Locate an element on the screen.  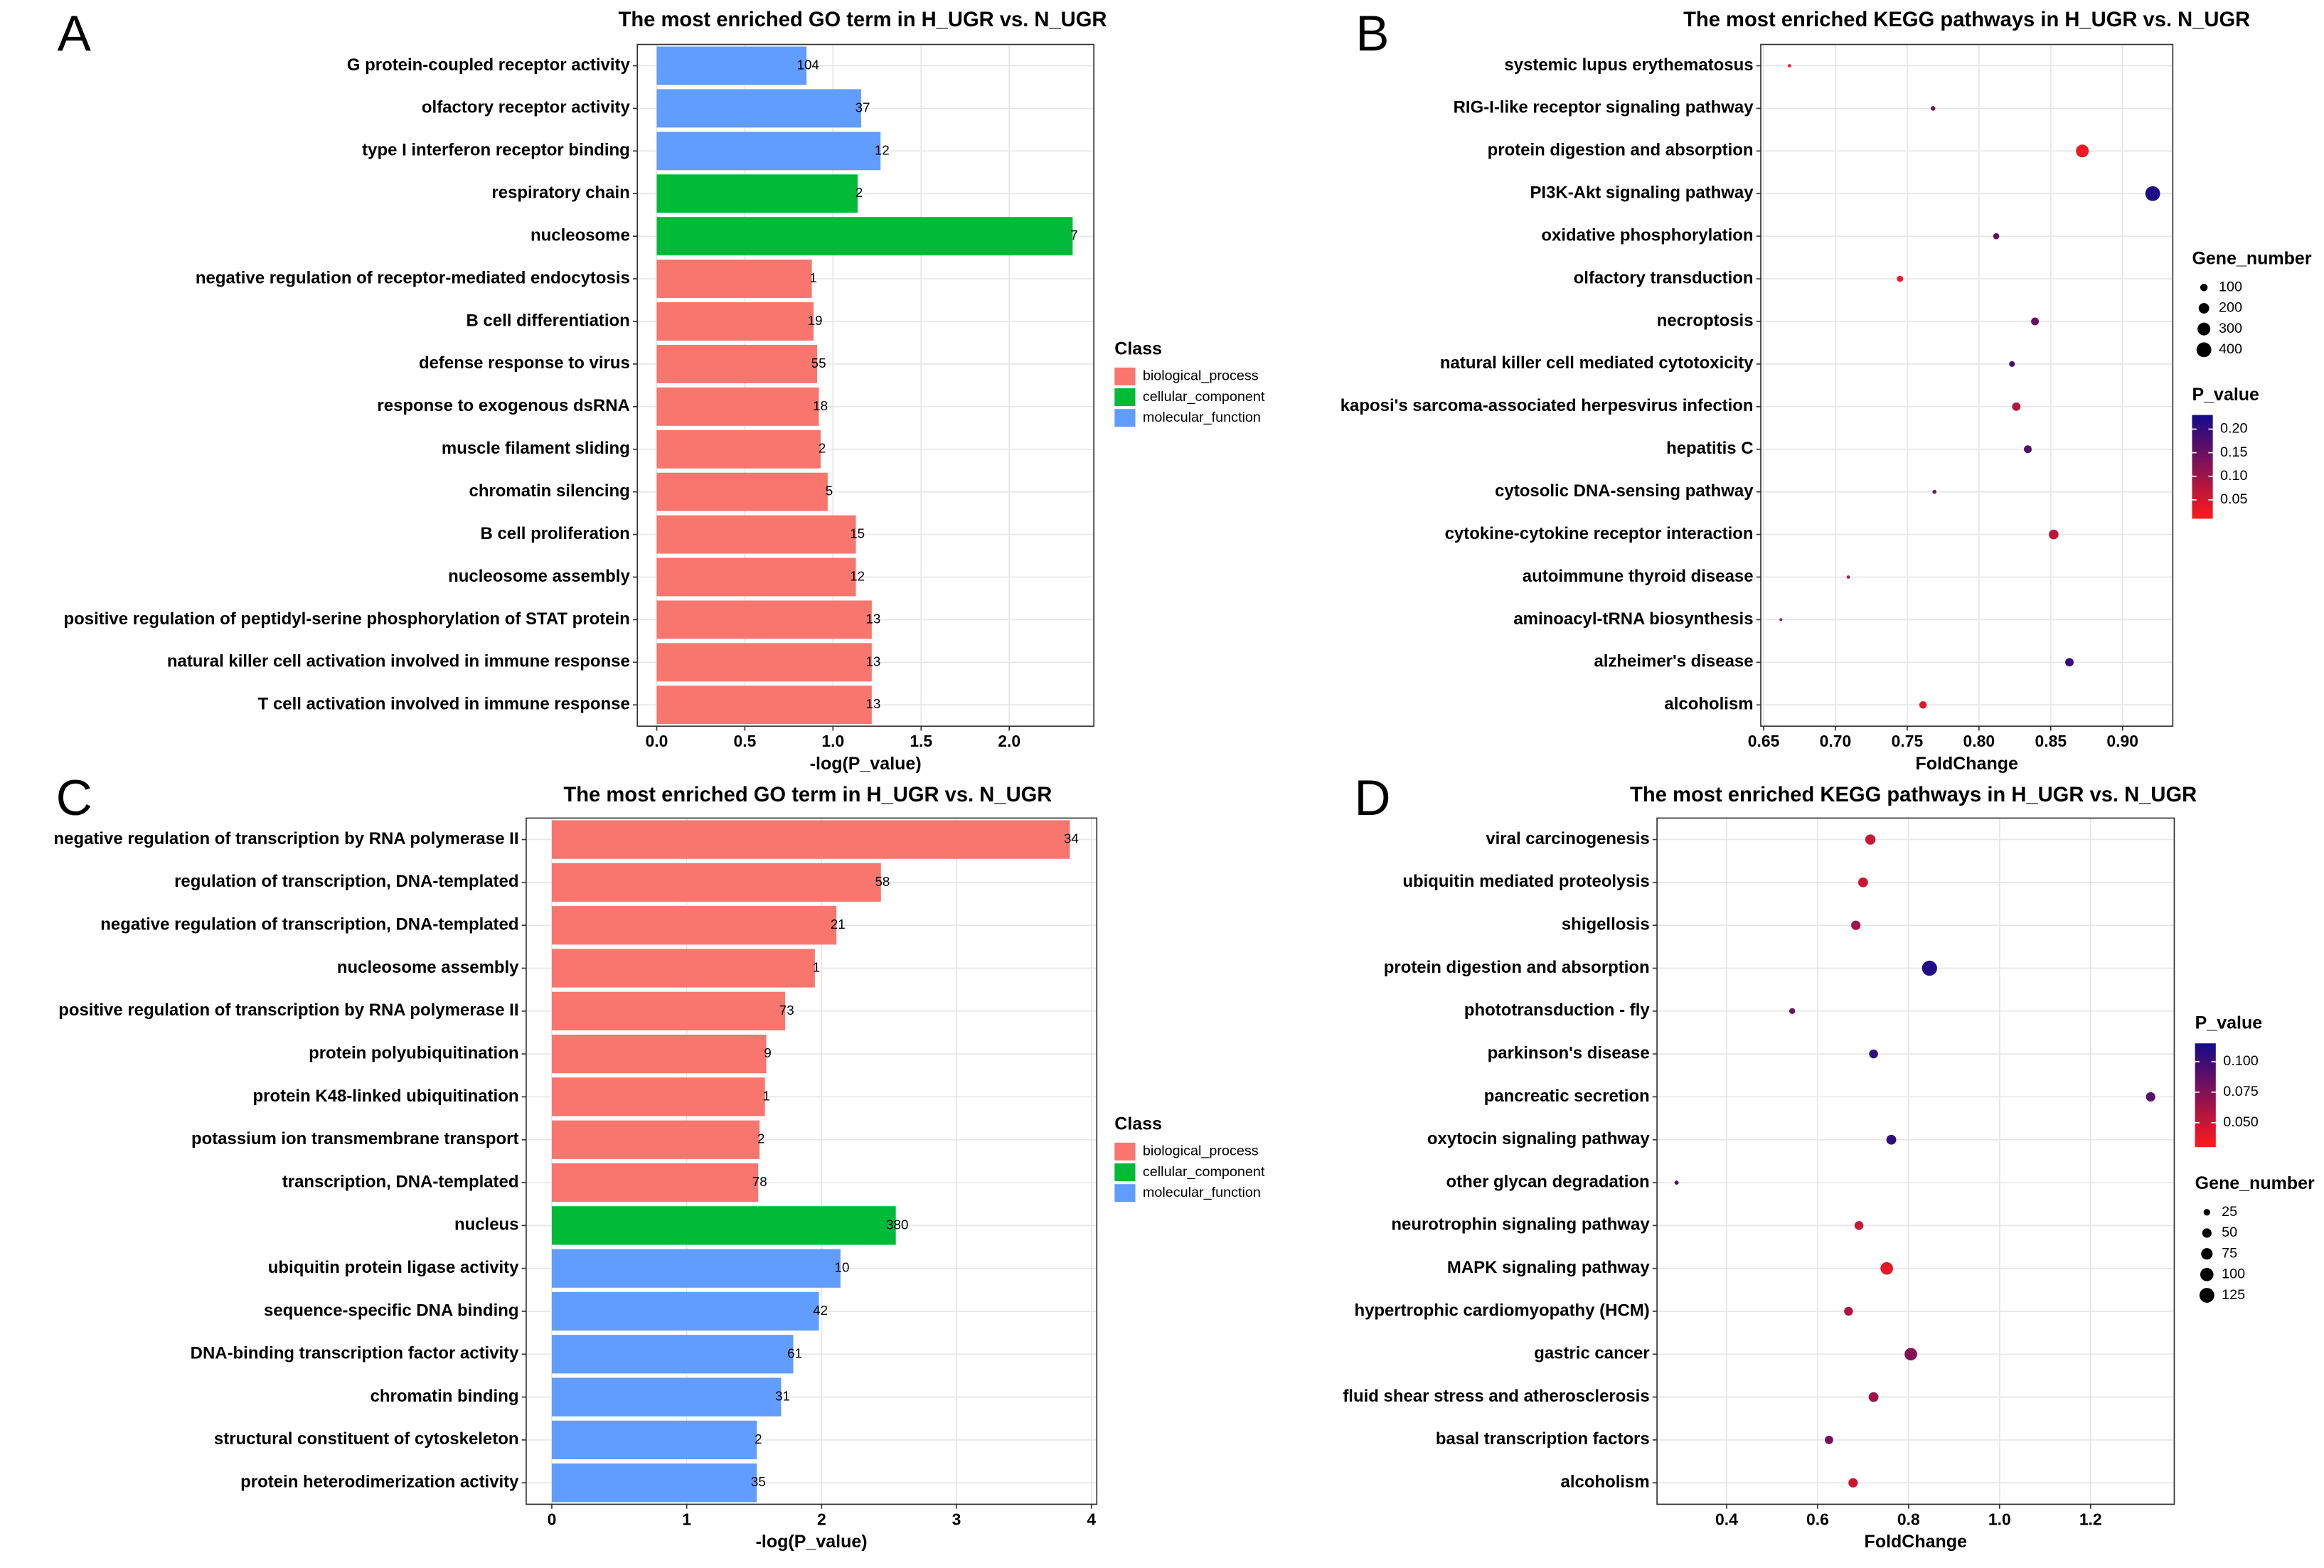
x-tick-label: 0.85 is located at coordinates (2051, 741).